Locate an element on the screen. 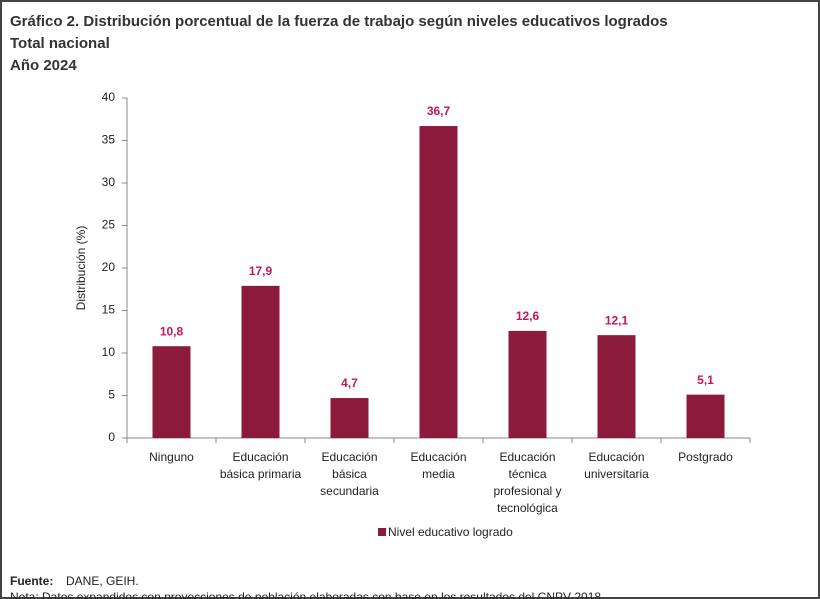  value-label: 5,1 is located at coordinates (705, 380).